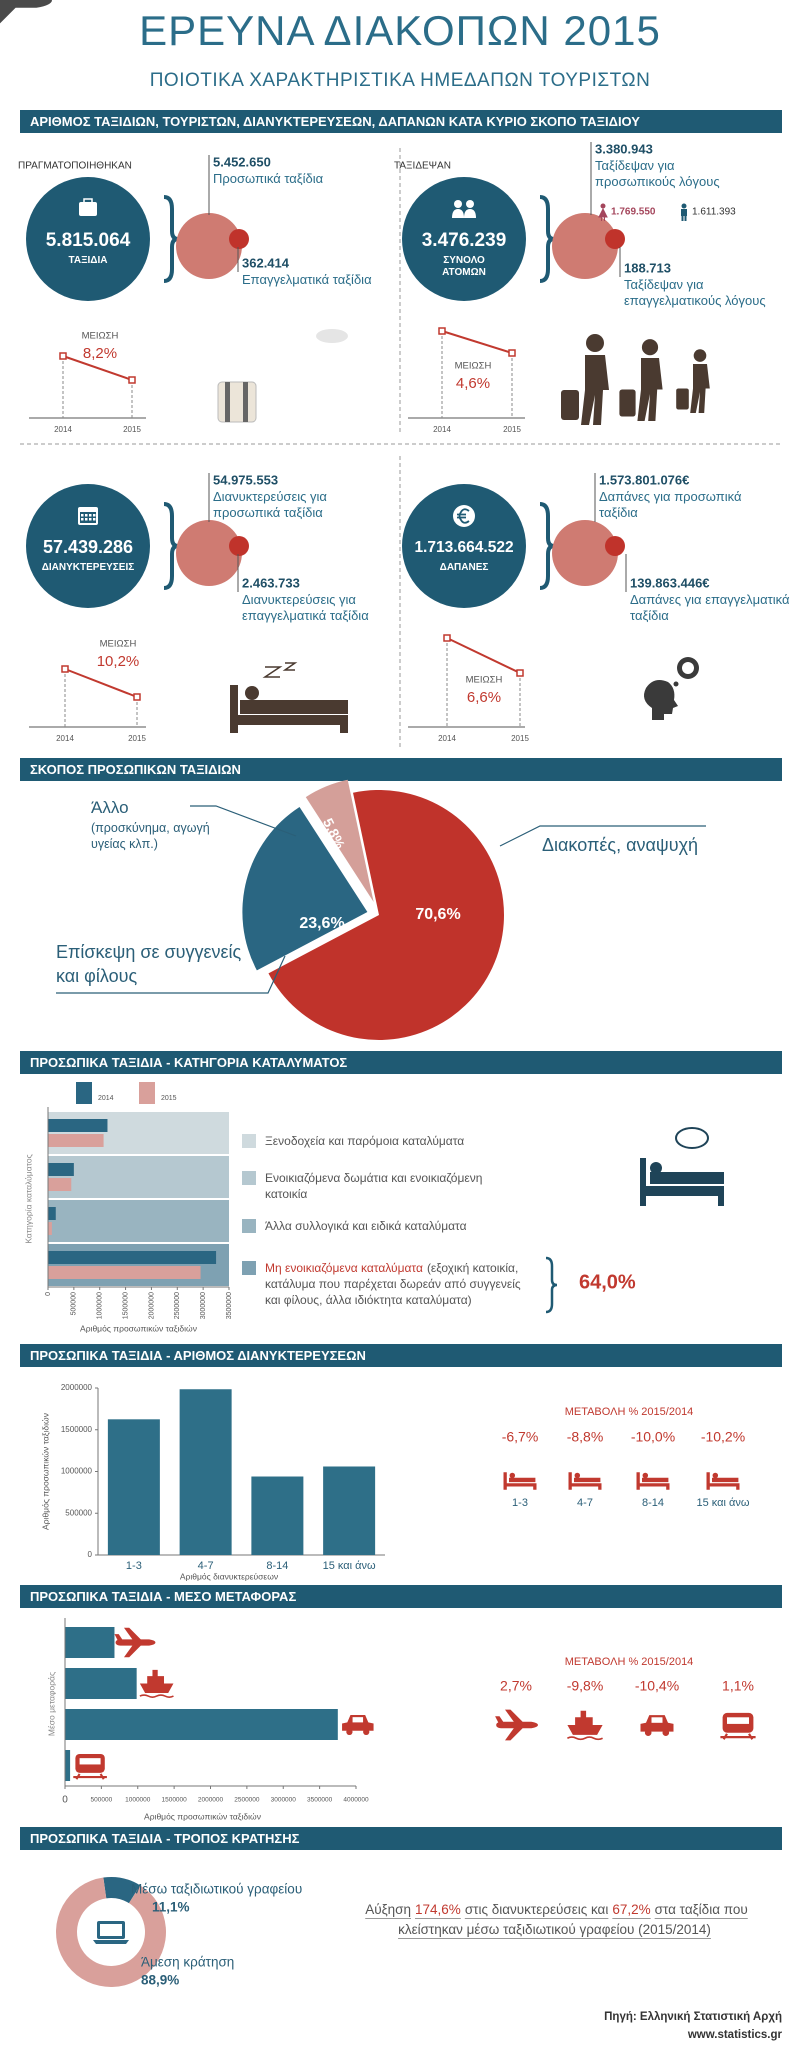  I want to click on thought-dot, so click(676, 684).